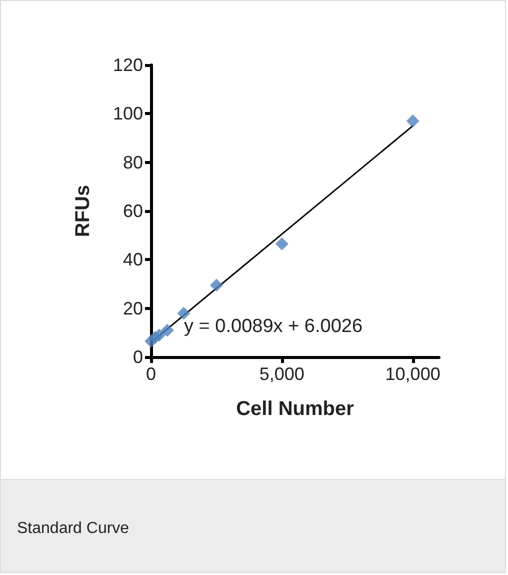 The width and height of the screenshot is (508, 575). What do you see at coordinates (132, 211) in the screenshot?
I see `y-tick-label: 60` at bounding box center [132, 211].